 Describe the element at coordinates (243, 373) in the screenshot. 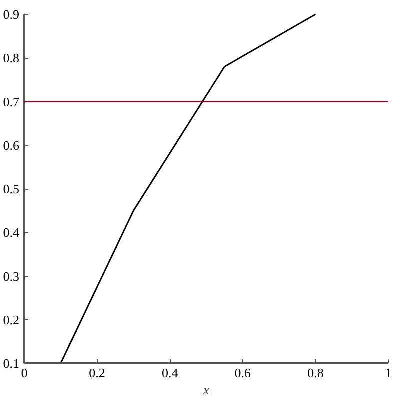

I see `x-tick-label: 0.6` at that location.